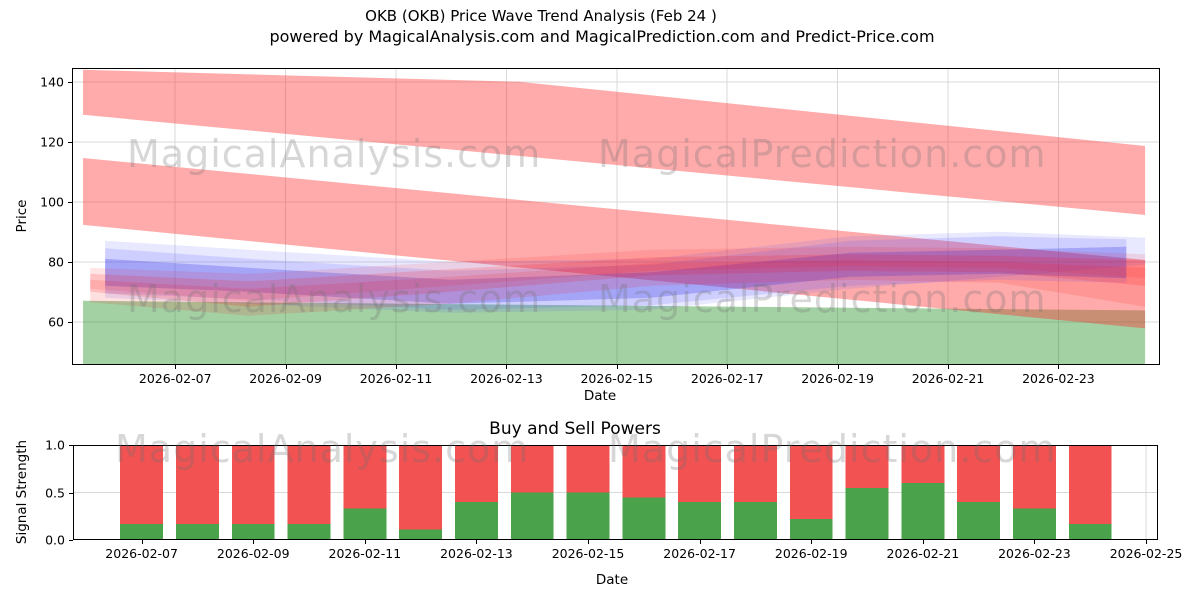 This screenshot has width=1200, height=600. What do you see at coordinates (614, 332) in the screenshot?
I see `band-support-zone-green` at bounding box center [614, 332].